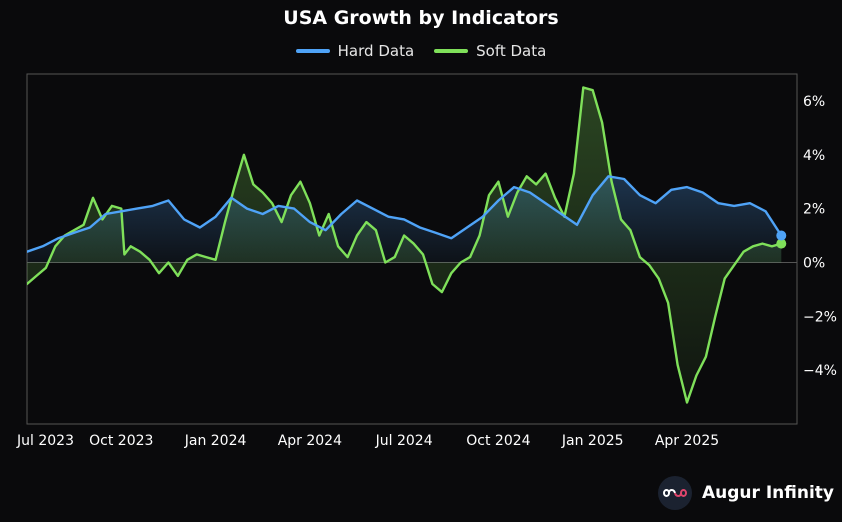 This screenshot has height=522, width=842. What do you see at coordinates (421, 51) in the screenshot?
I see `legend: Hard Data Soft Data` at bounding box center [421, 51].